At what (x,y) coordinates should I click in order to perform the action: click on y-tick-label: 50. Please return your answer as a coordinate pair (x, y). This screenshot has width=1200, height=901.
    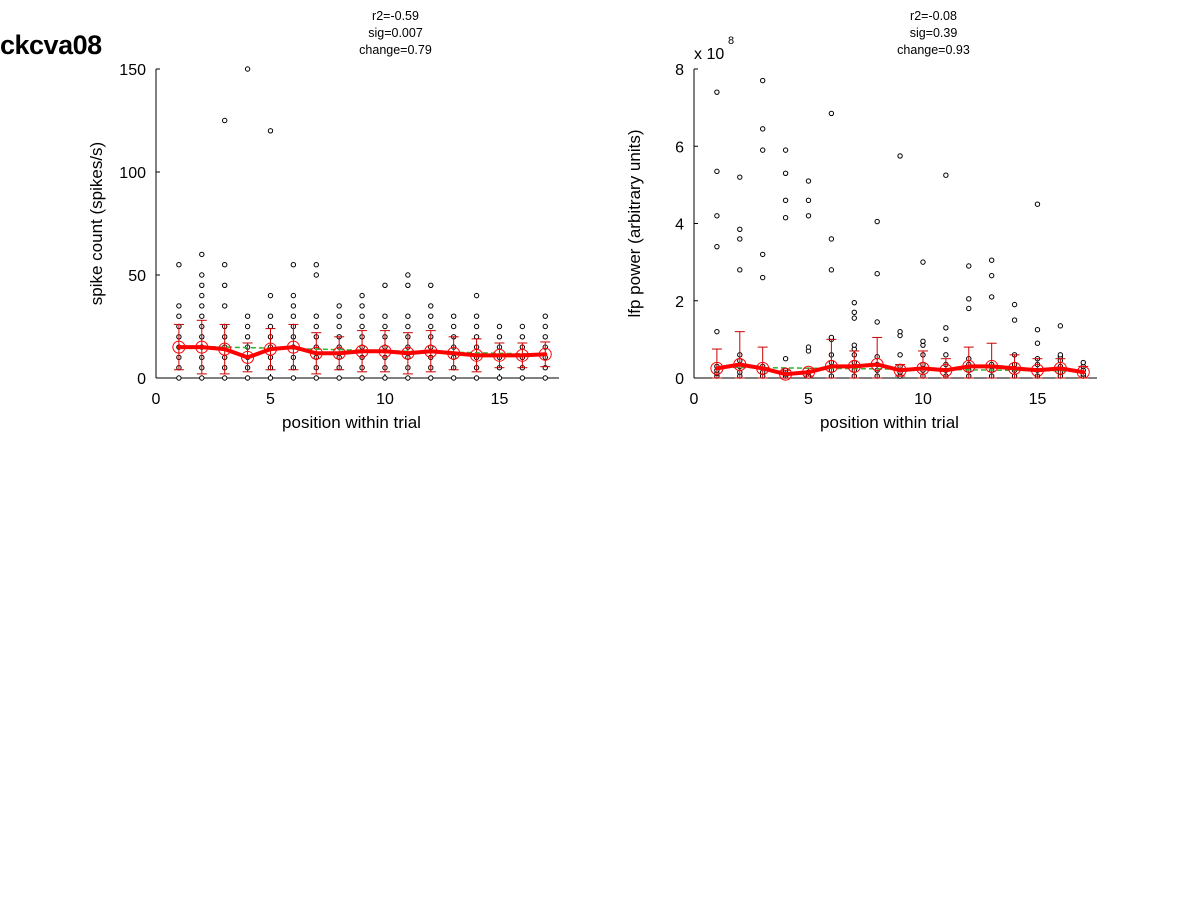
    Looking at the image, I should click on (137, 276).